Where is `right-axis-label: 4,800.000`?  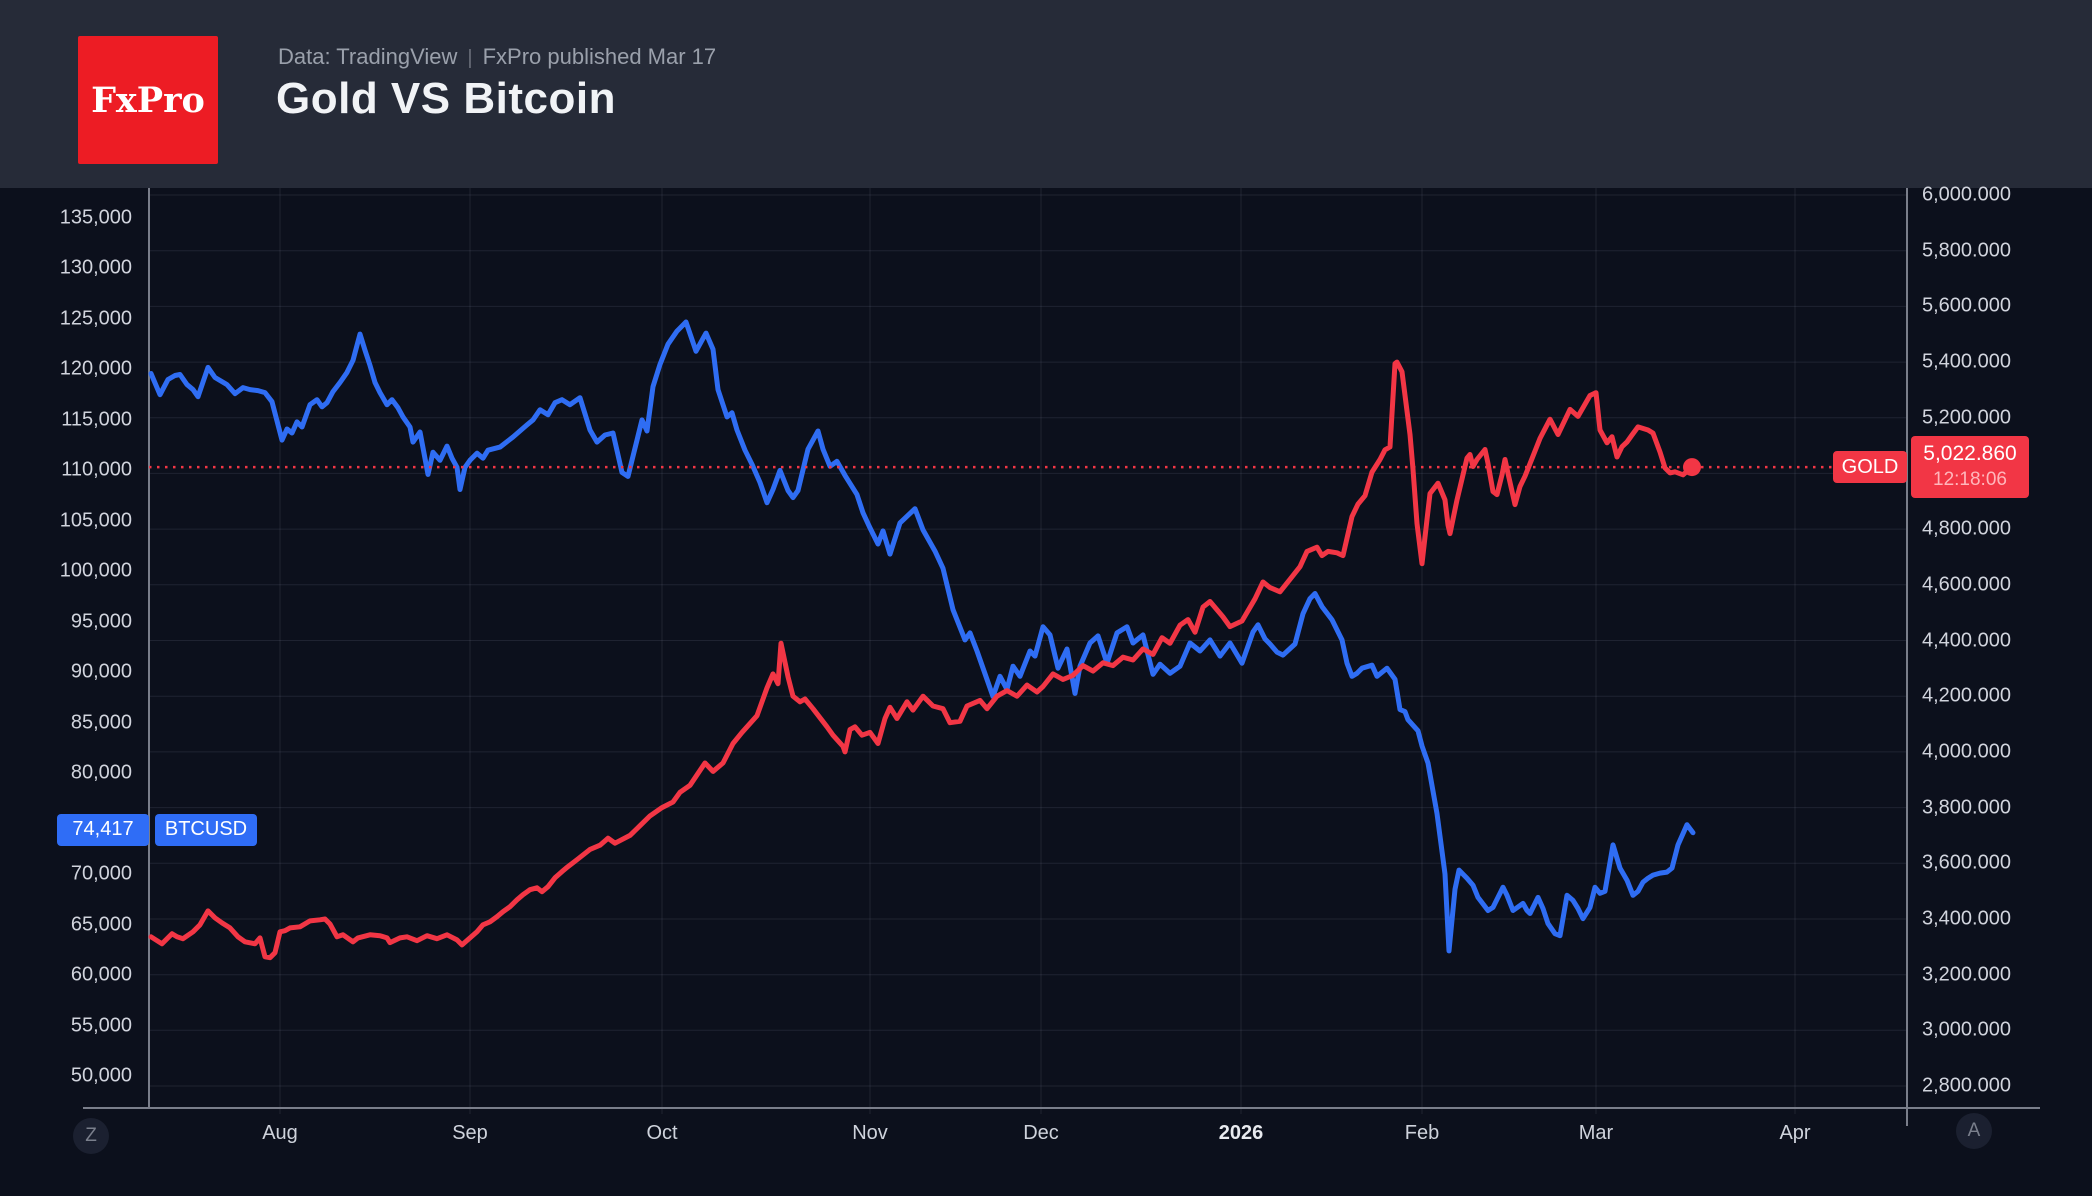
right-axis-label: 4,800.000 is located at coordinates (1966, 528).